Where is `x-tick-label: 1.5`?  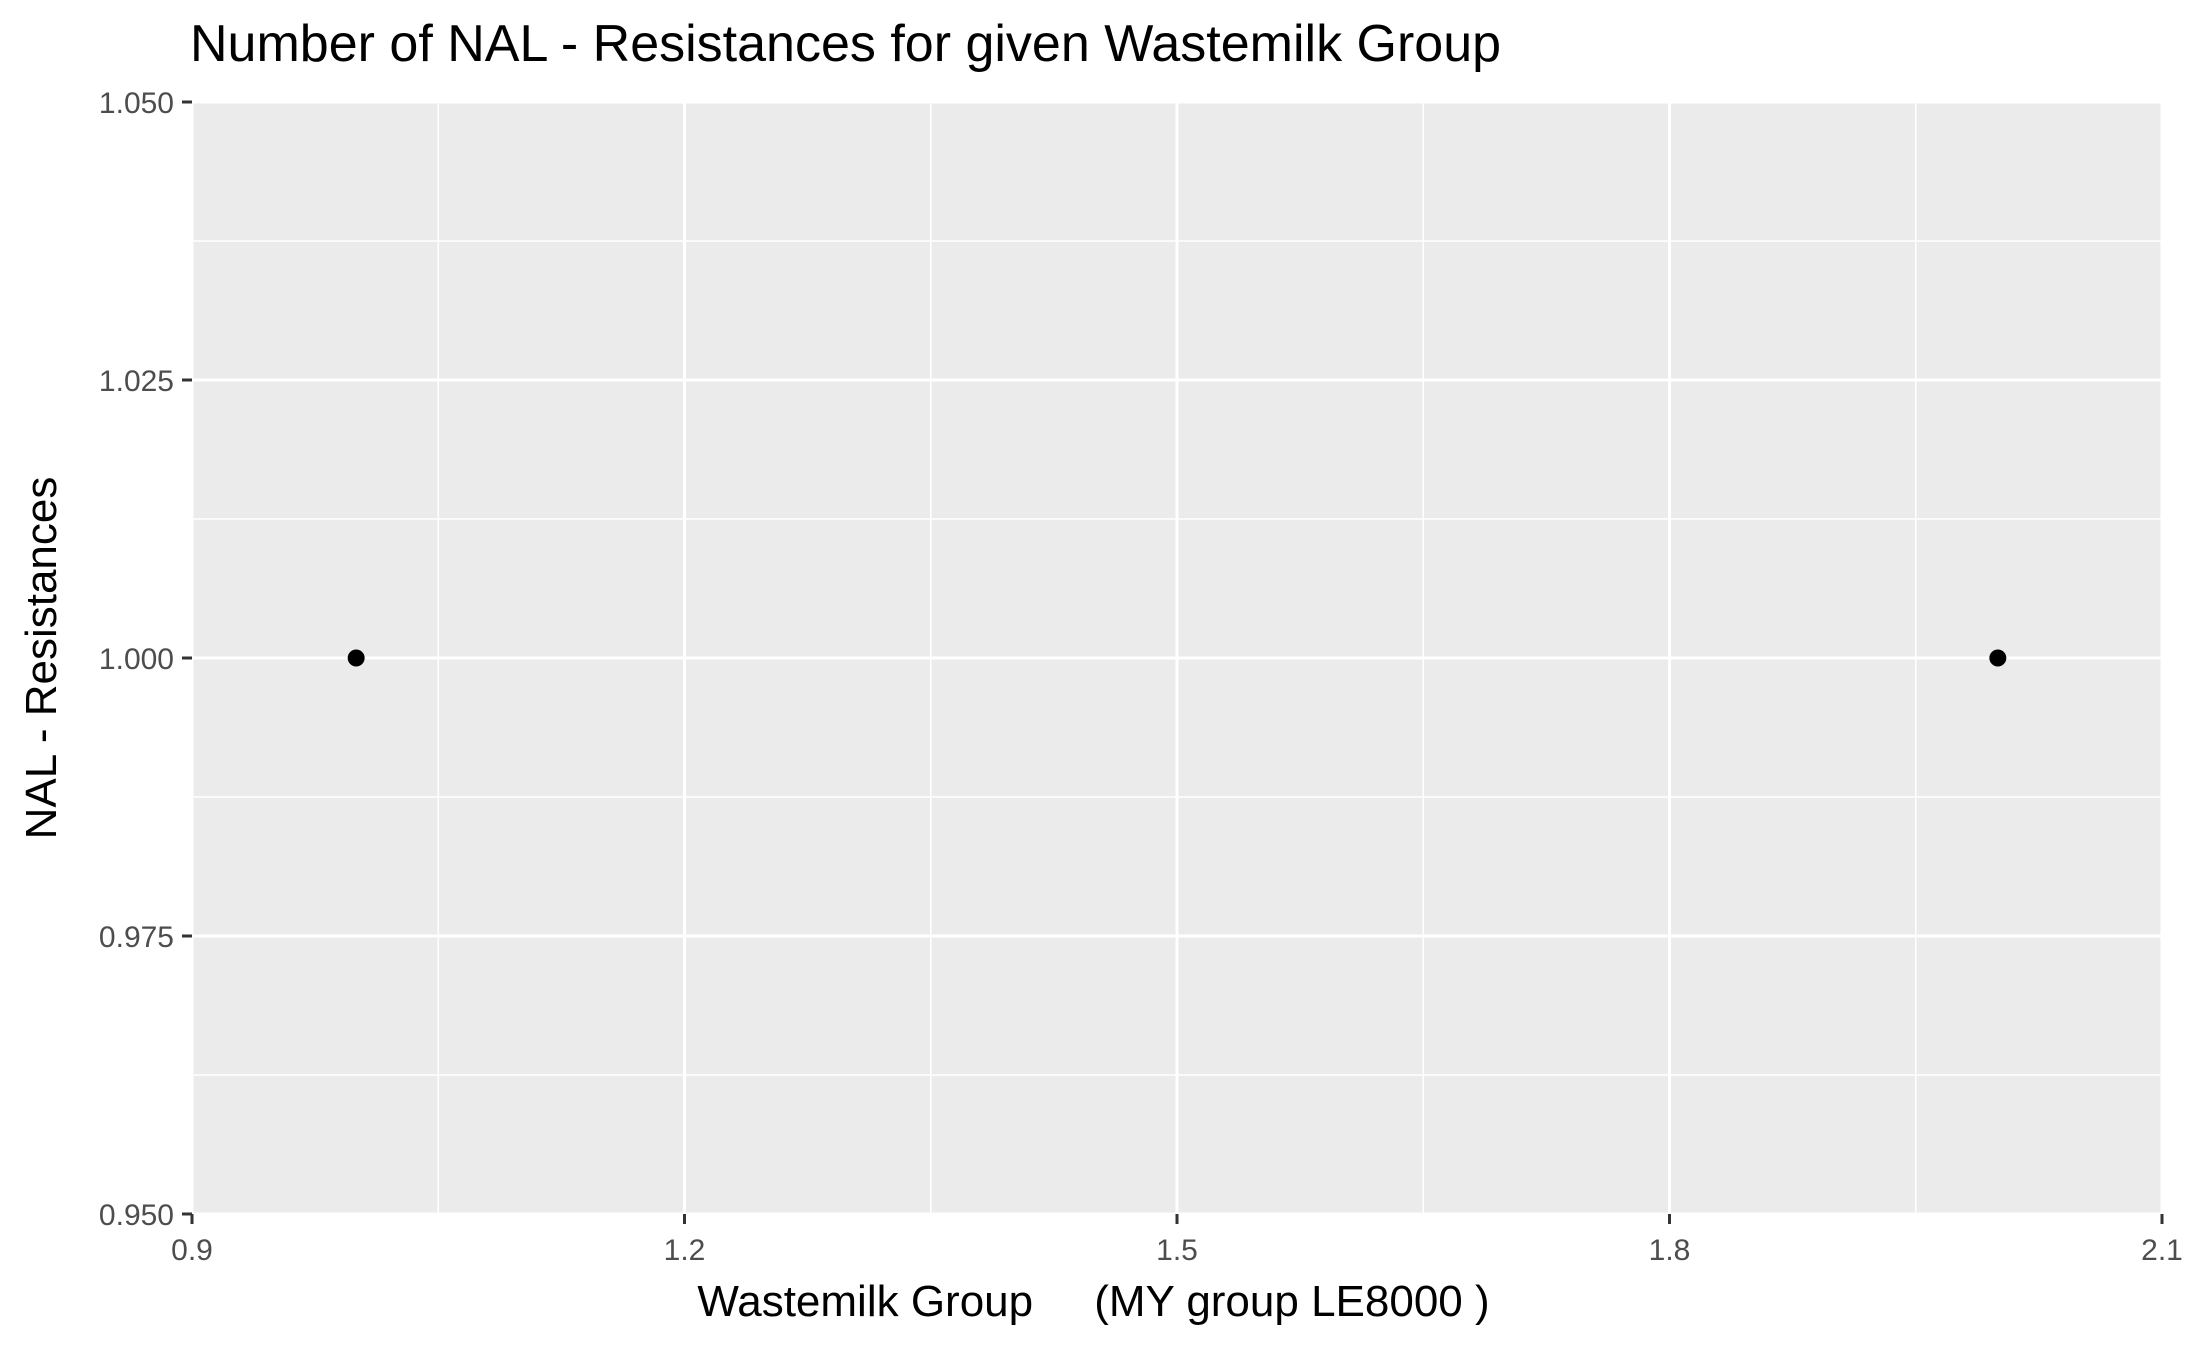 x-tick-label: 1.5 is located at coordinates (1177, 1250).